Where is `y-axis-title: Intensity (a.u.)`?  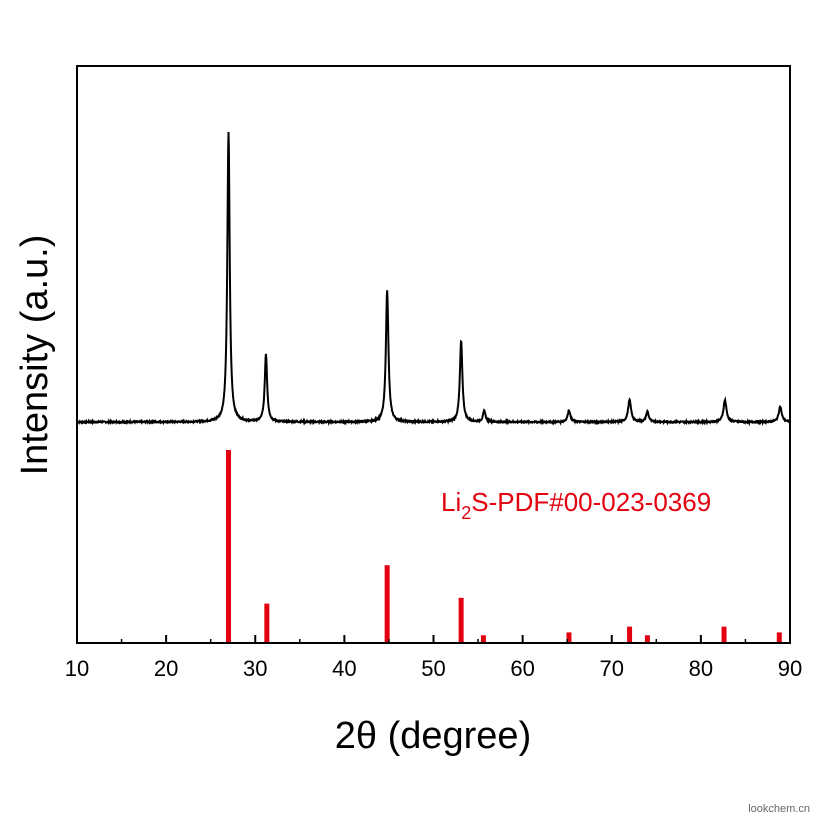
y-axis-title: Intensity (a.u.) is located at coordinates (35, 355).